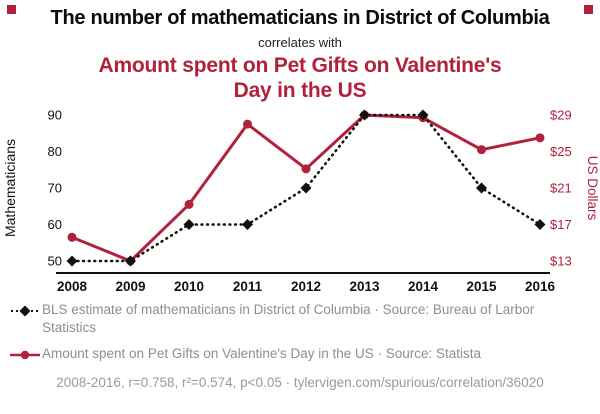 This screenshot has height=414, width=600. What do you see at coordinates (561, 224) in the screenshot?
I see `right-tick-label: $17` at bounding box center [561, 224].